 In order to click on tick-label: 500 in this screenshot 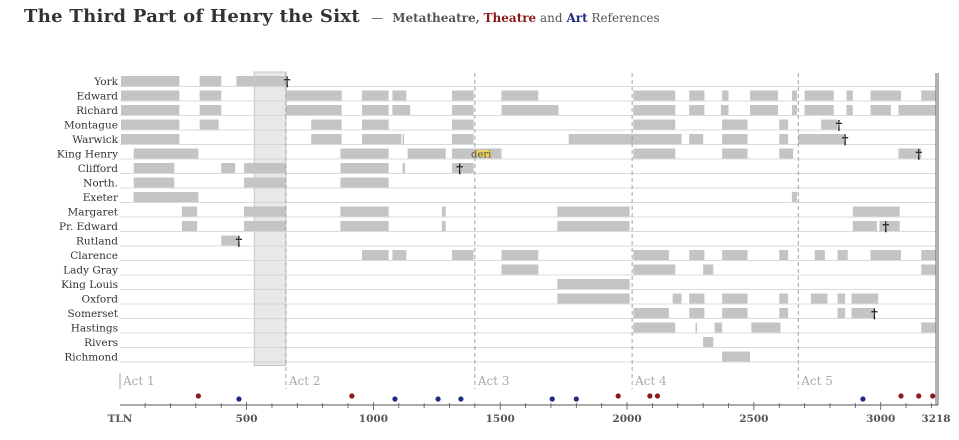, I will do `click(247, 419)`.